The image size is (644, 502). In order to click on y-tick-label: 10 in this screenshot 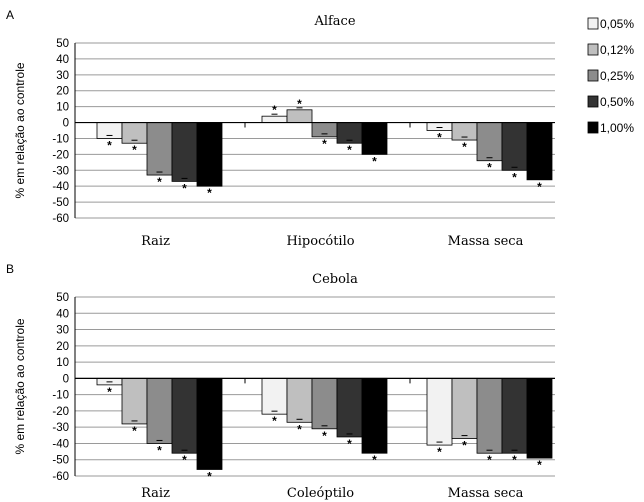, I will do `click(62, 363)`.